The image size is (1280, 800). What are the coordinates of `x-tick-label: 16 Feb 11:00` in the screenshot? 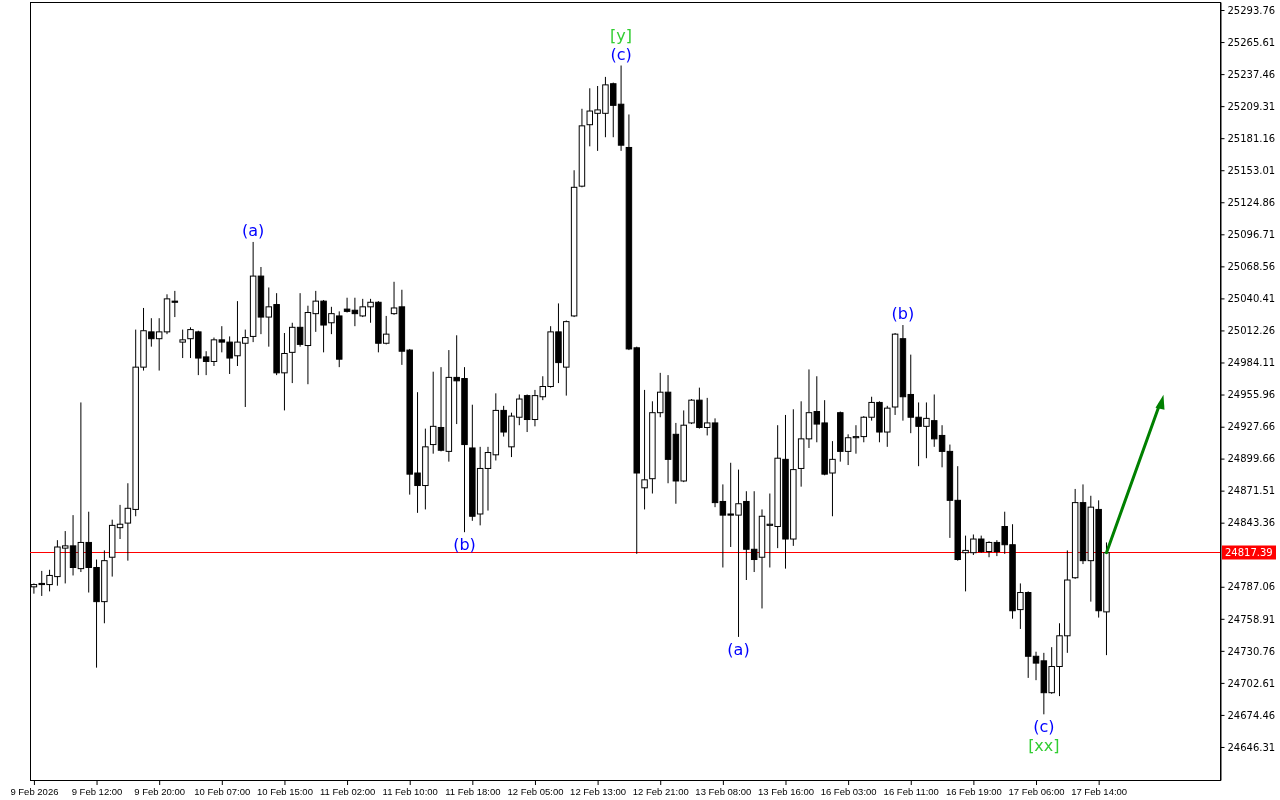 It's located at (911, 791).